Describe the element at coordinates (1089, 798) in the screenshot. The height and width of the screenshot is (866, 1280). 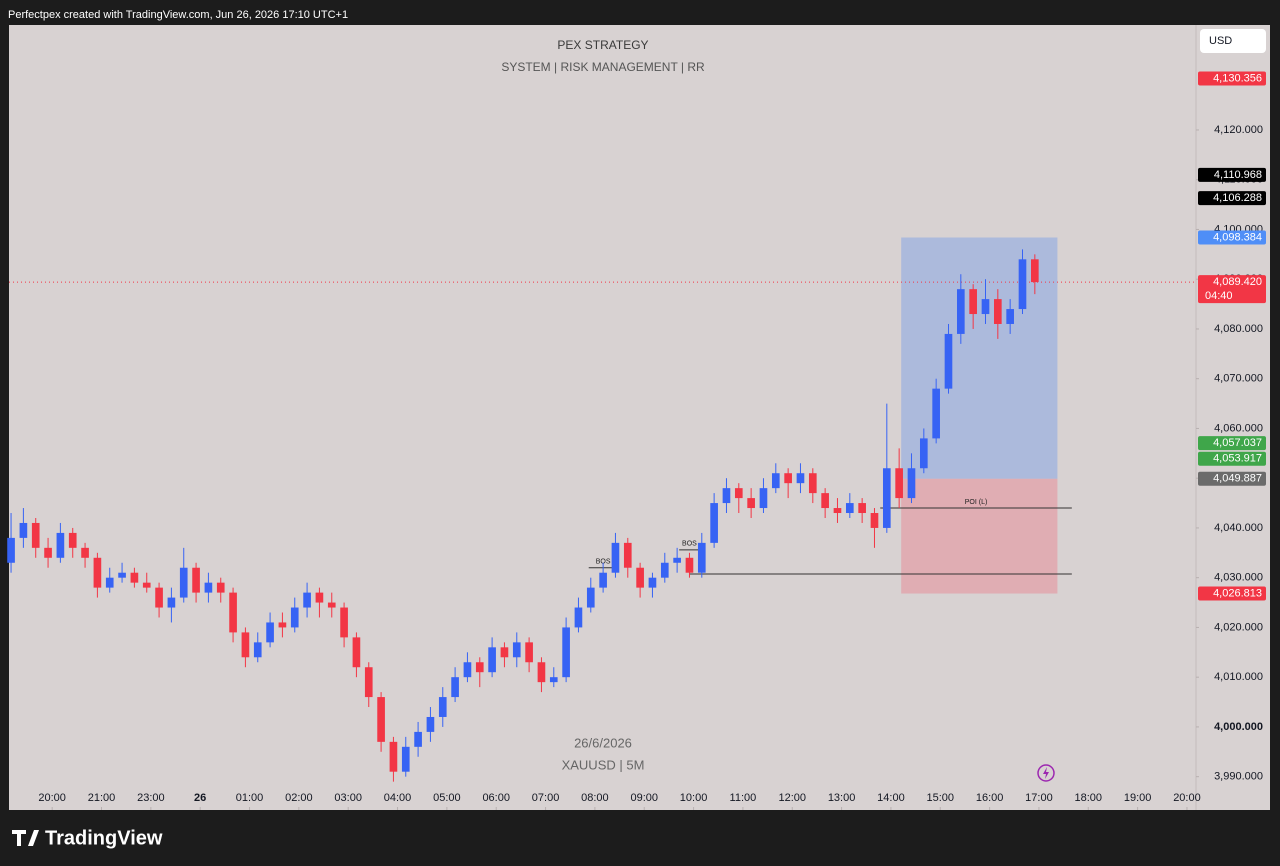
I see `x-tick-label: 18:00` at that location.